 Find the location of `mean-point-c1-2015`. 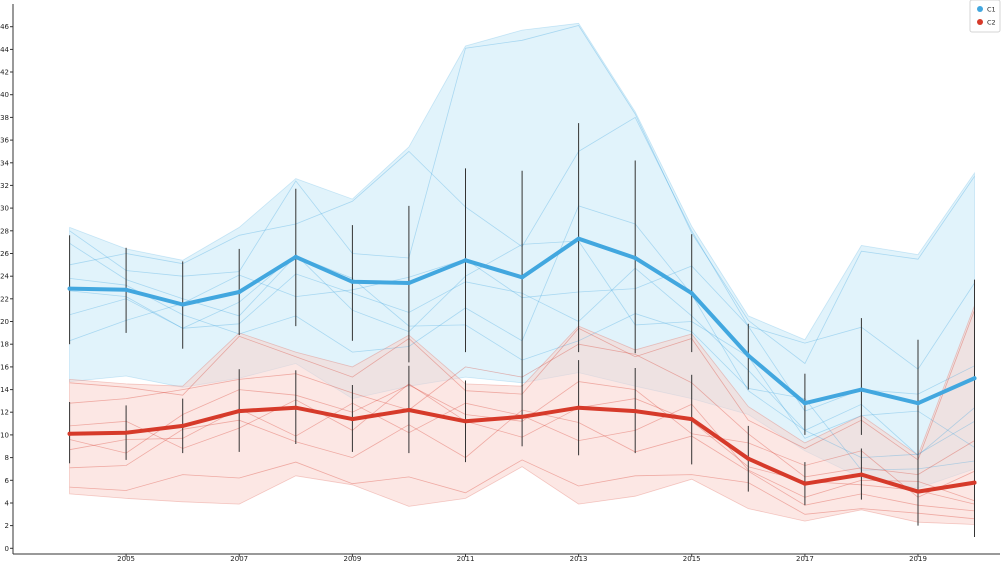

mean-point-c1-2015 is located at coordinates (691, 293).